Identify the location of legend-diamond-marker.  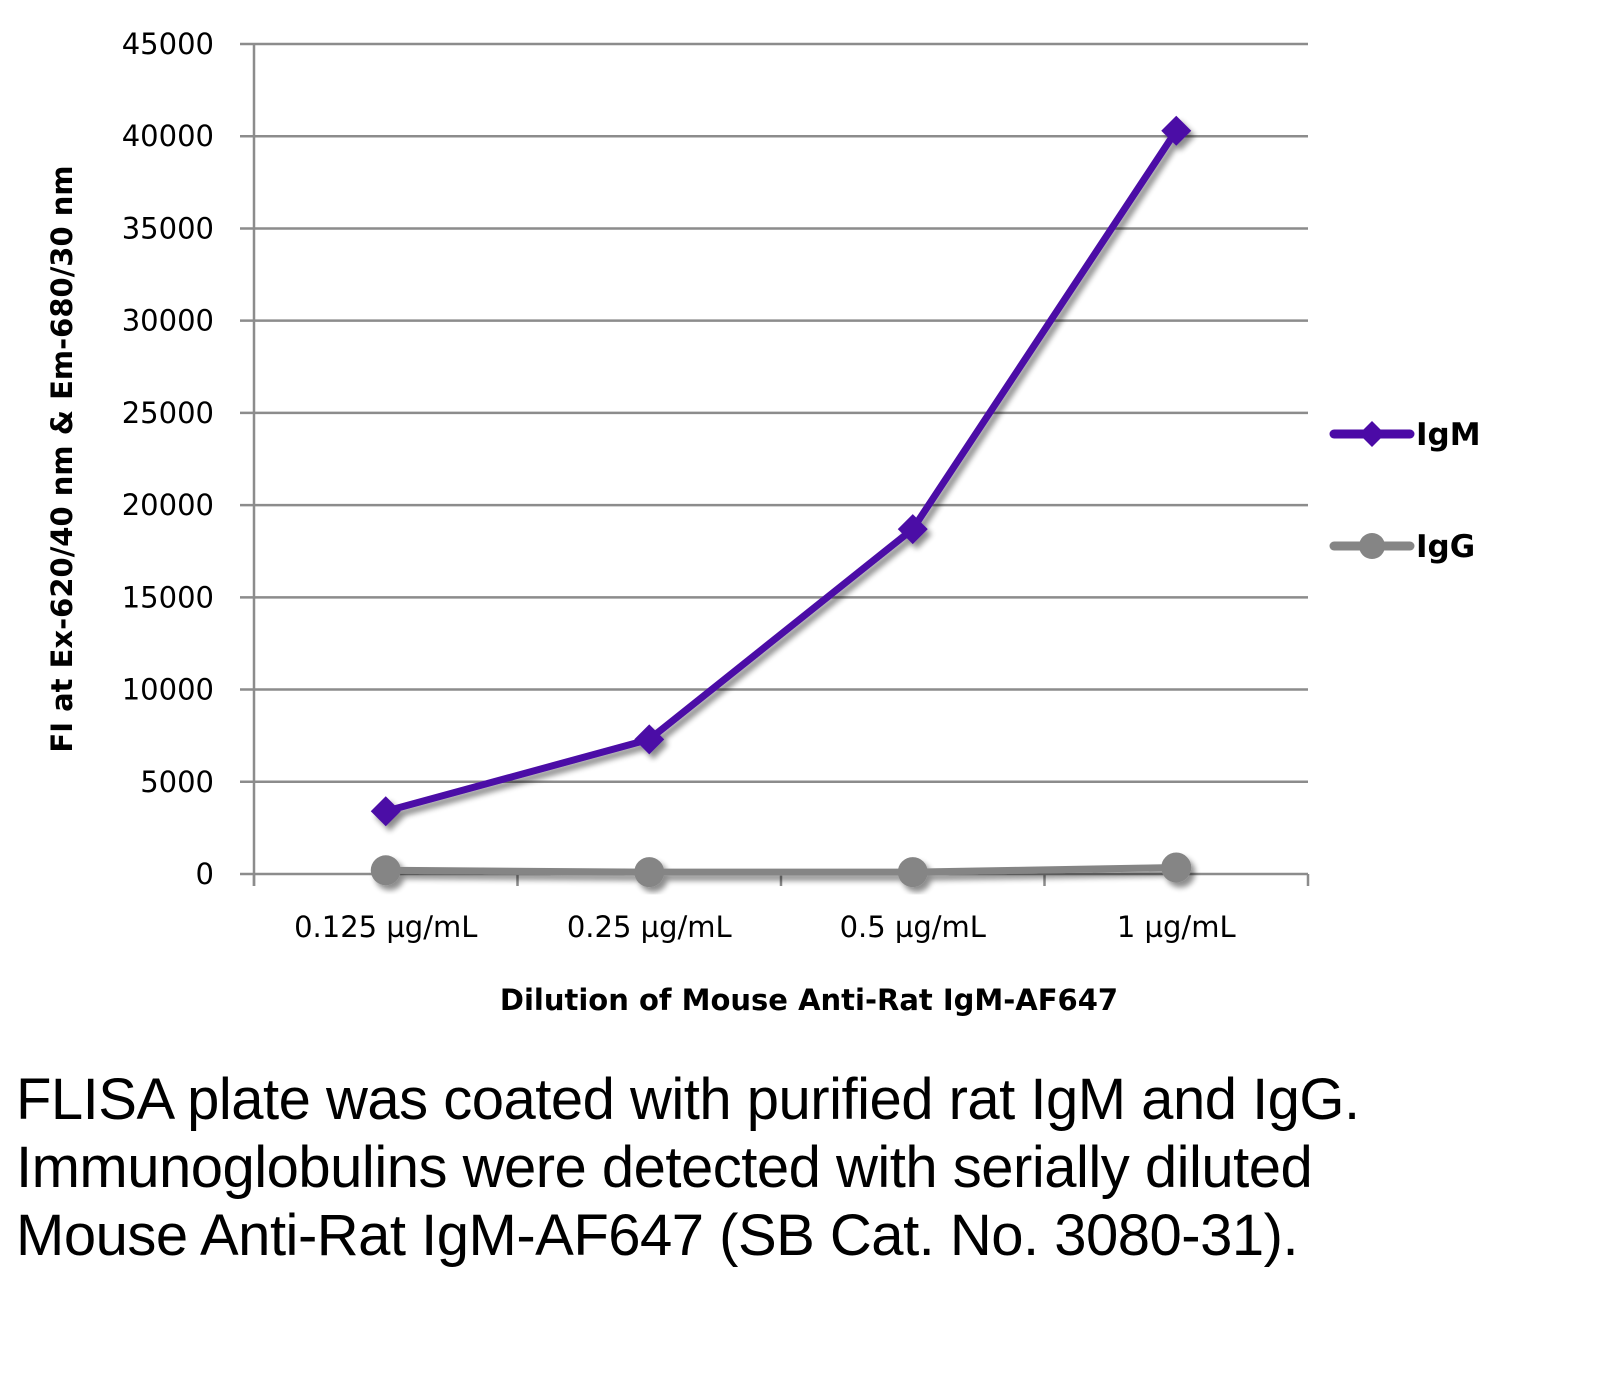
(1372, 434).